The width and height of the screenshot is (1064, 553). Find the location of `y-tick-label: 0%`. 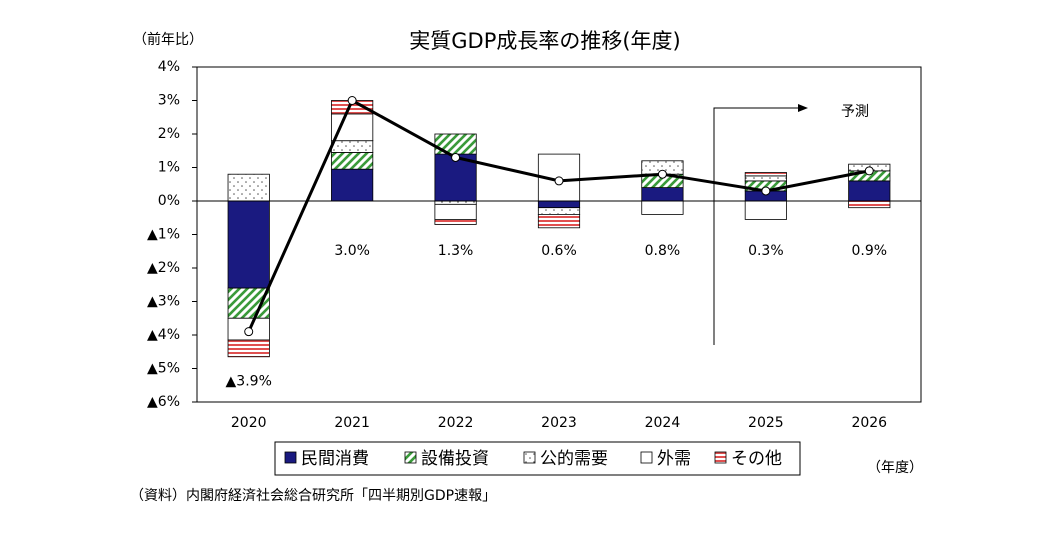

y-tick-label: 0% is located at coordinates (169, 201).